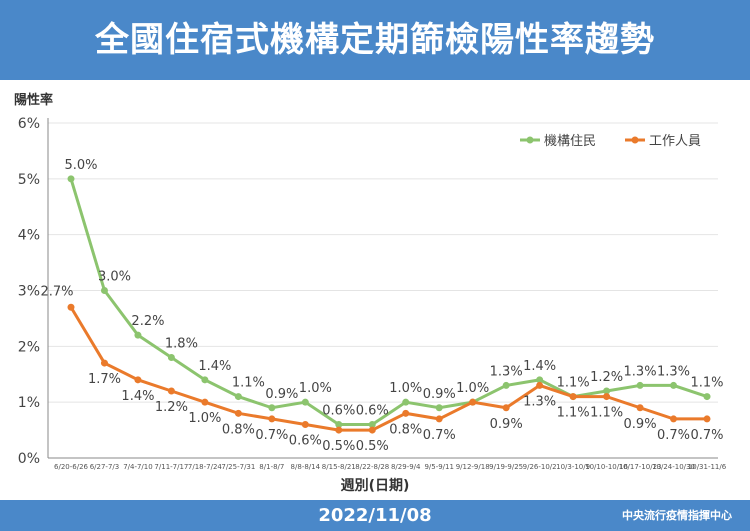 The width and height of the screenshot is (750, 531). Describe the element at coordinates (707, 467) in the screenshot. I see `x-tick-label: 10/31-11/6` at that location.